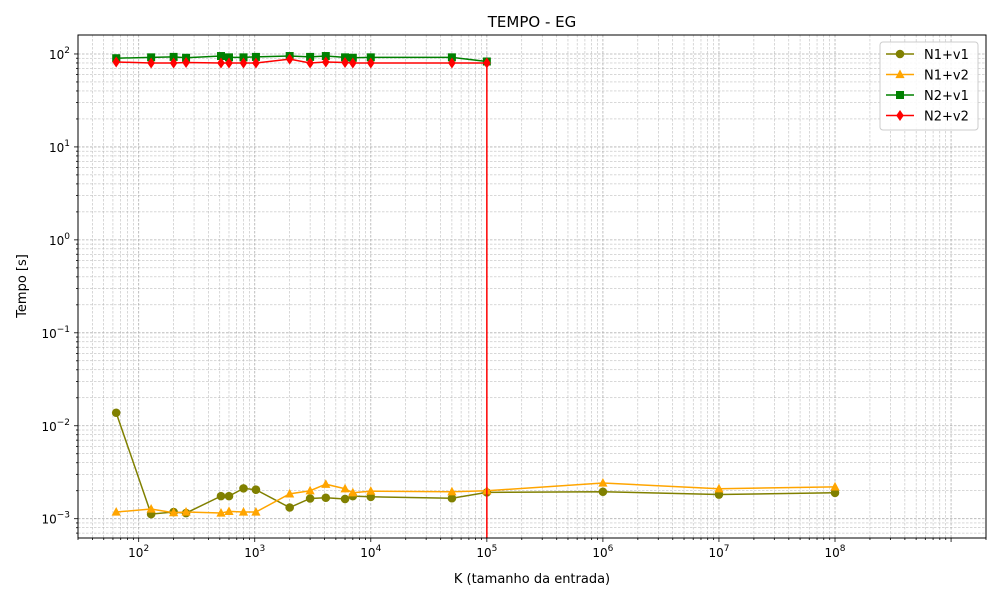  What do you see at coordinates (59, 147) in the screenshot?
I see `y-tick-label: 10¹` at bounding box center [59, 147].